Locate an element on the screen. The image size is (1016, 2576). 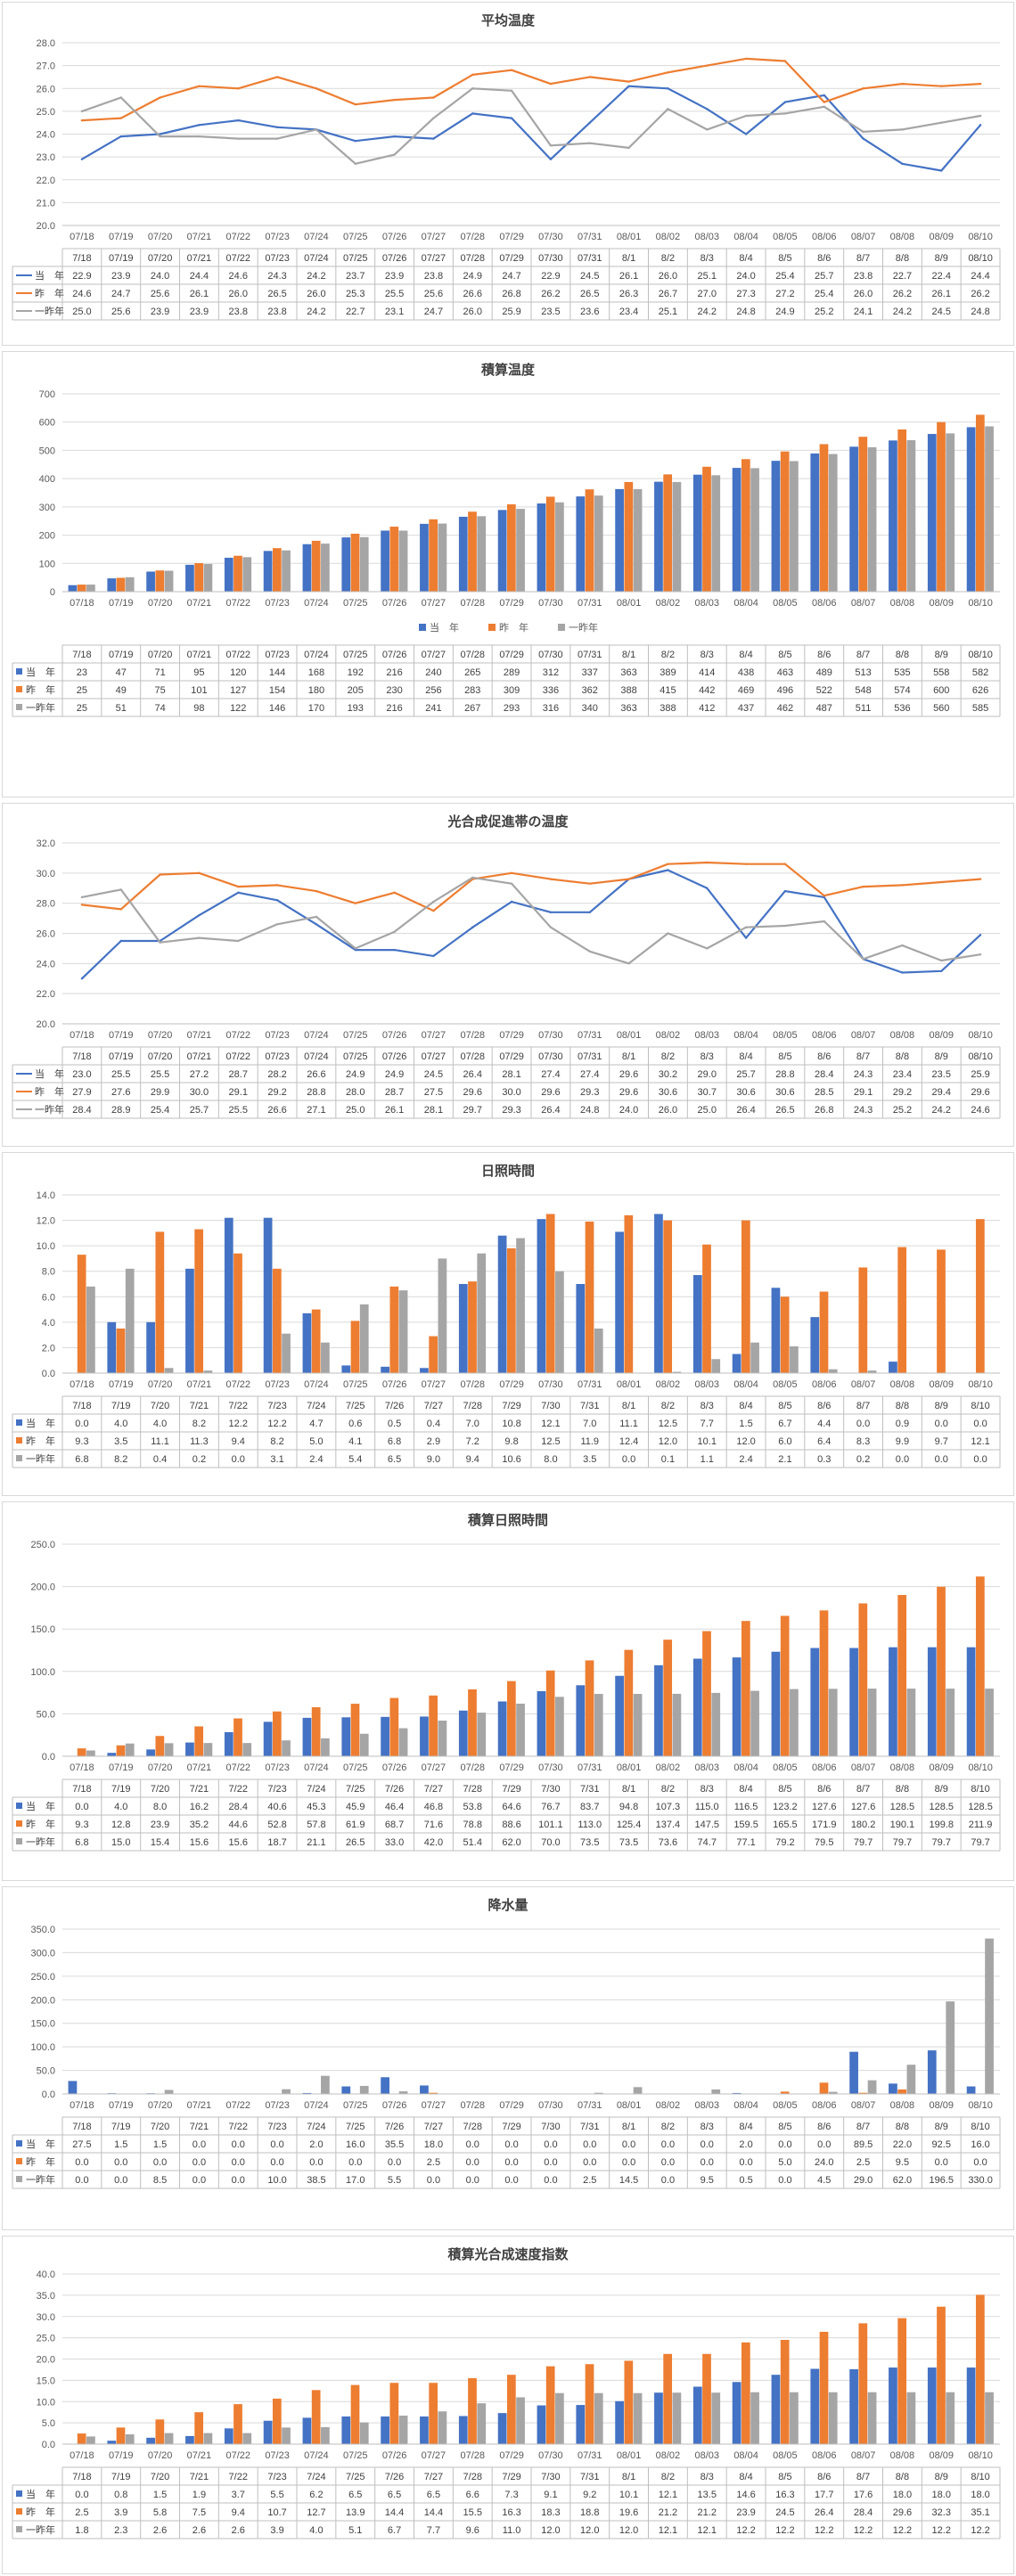
table-value-cell: 6.7 is located at coordinates (784, 1424).